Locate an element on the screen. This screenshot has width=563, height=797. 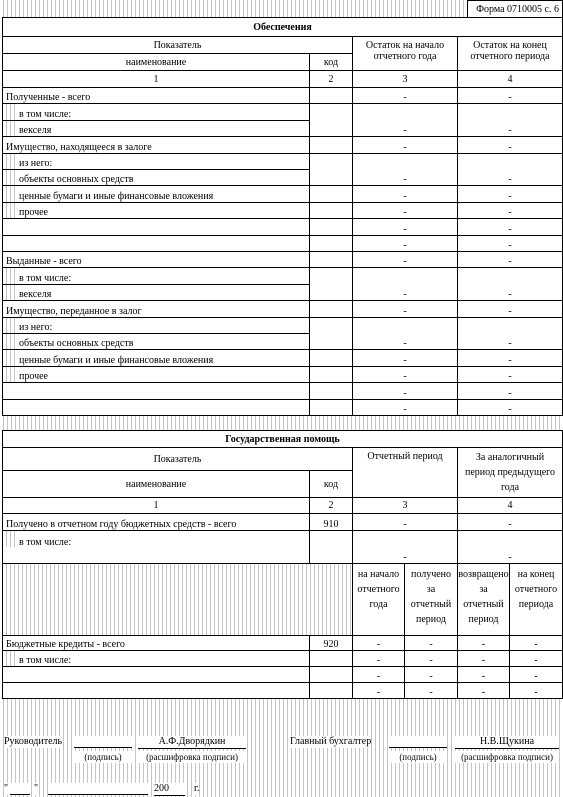
header-end-text: Остаток на конец отчетного периода is located at coordinates (510, 51).